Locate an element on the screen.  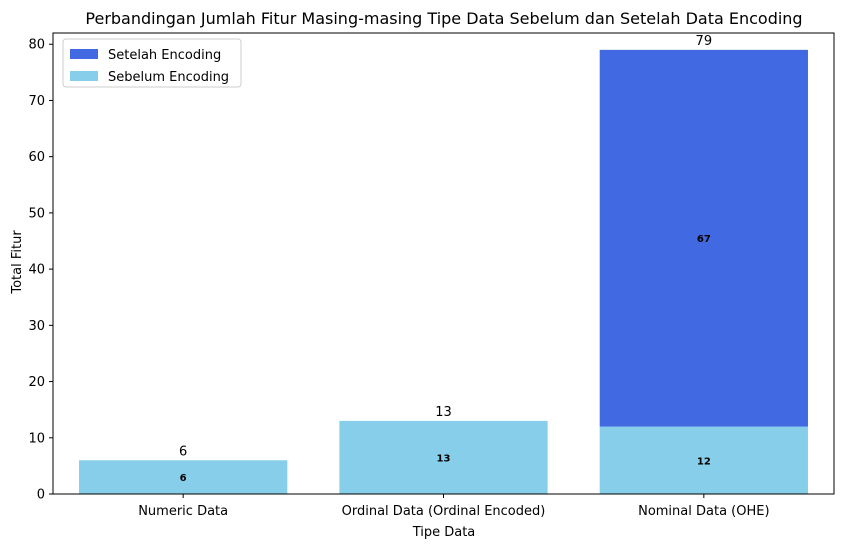
legend: Setelah Encoding Sebelum Encoding is located at coordinates (152, 63).